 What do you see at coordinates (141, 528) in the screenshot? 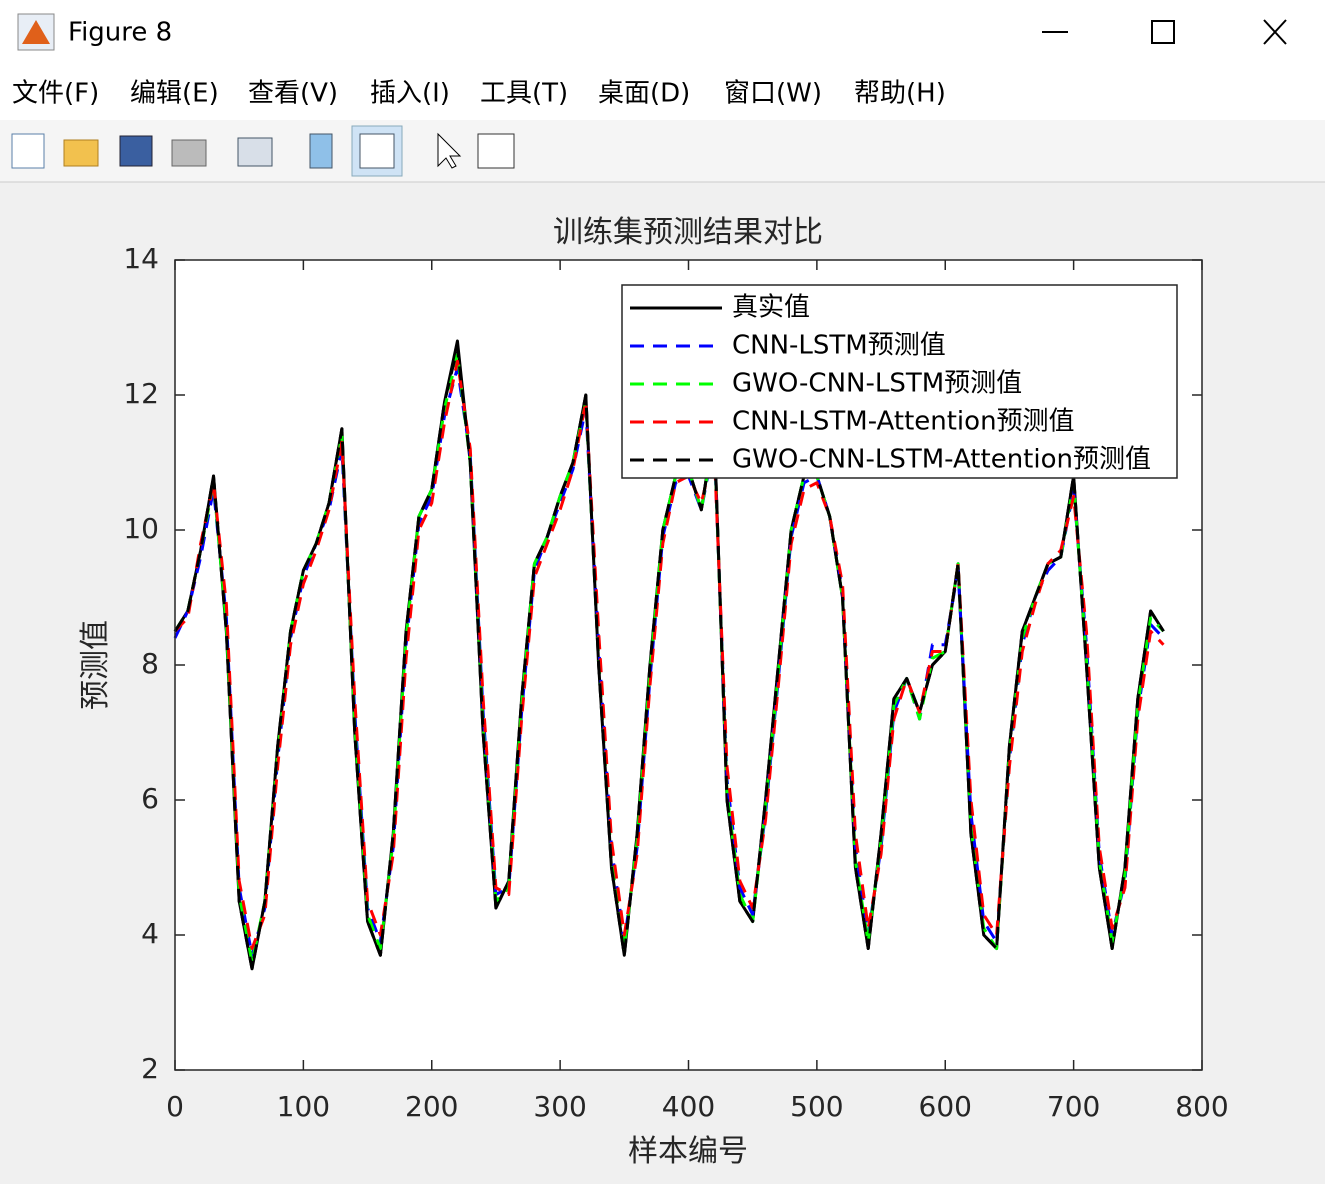
I see `y-tick-label: 10` at bounding box center [141, 528].